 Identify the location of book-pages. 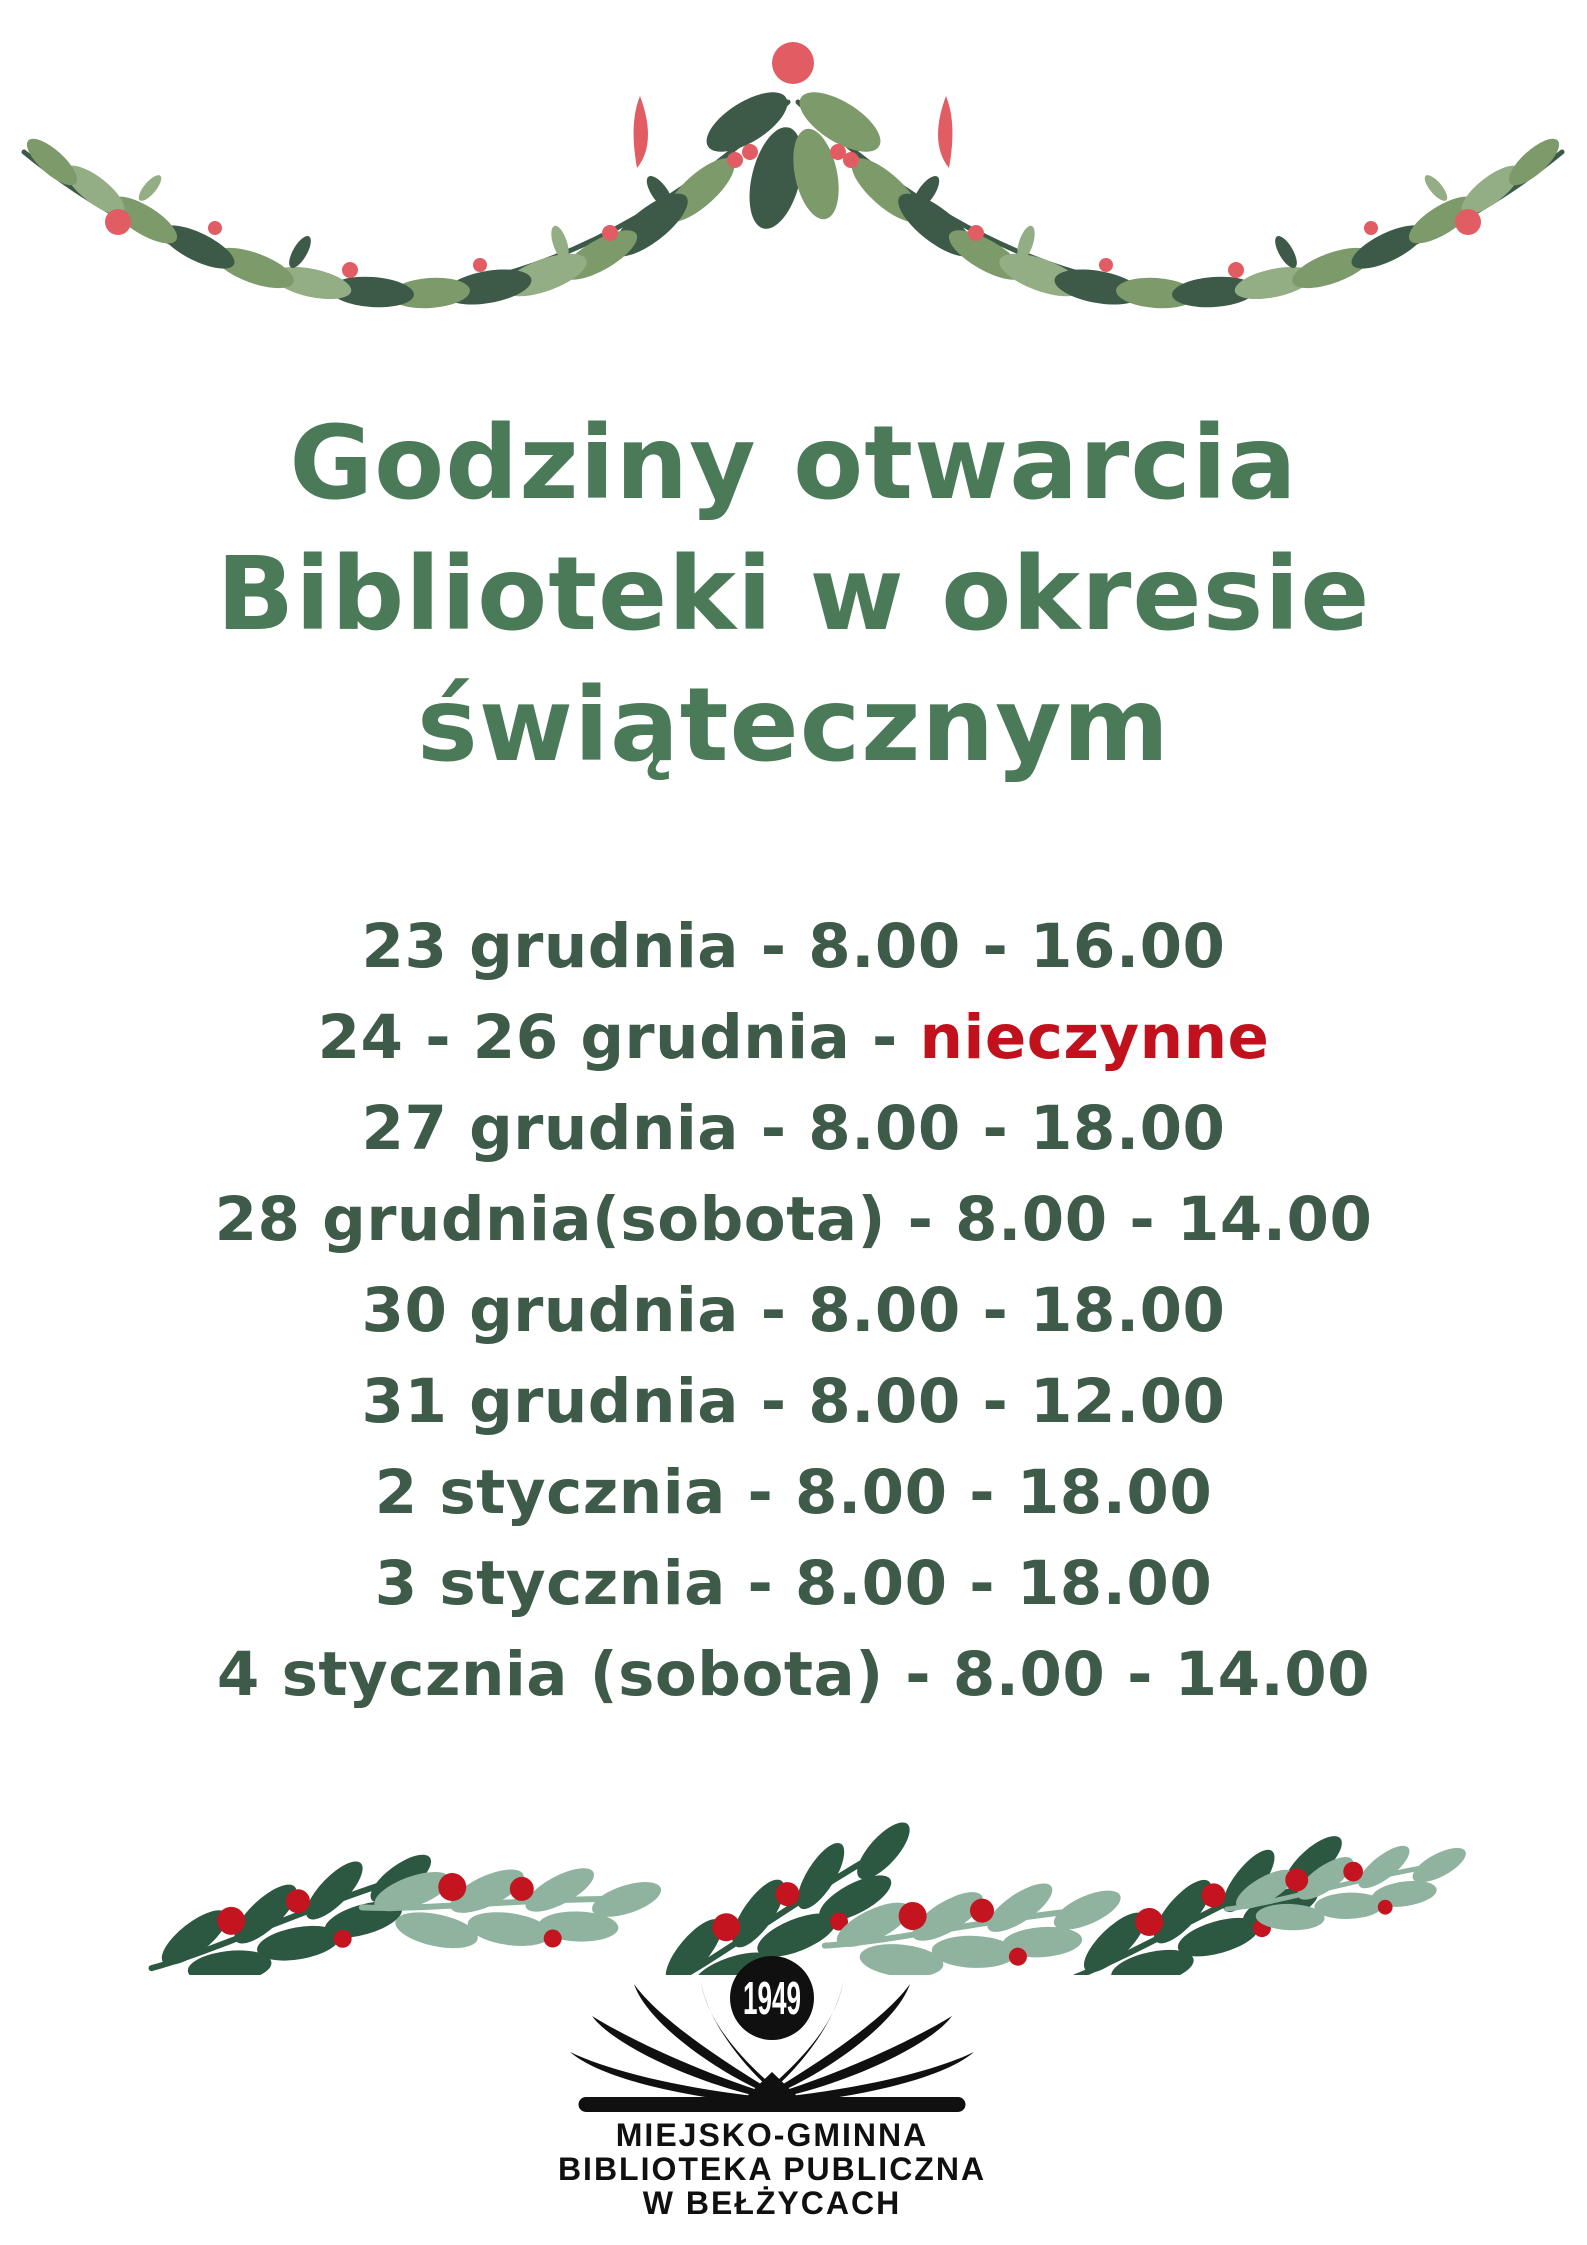
(772, 2034).